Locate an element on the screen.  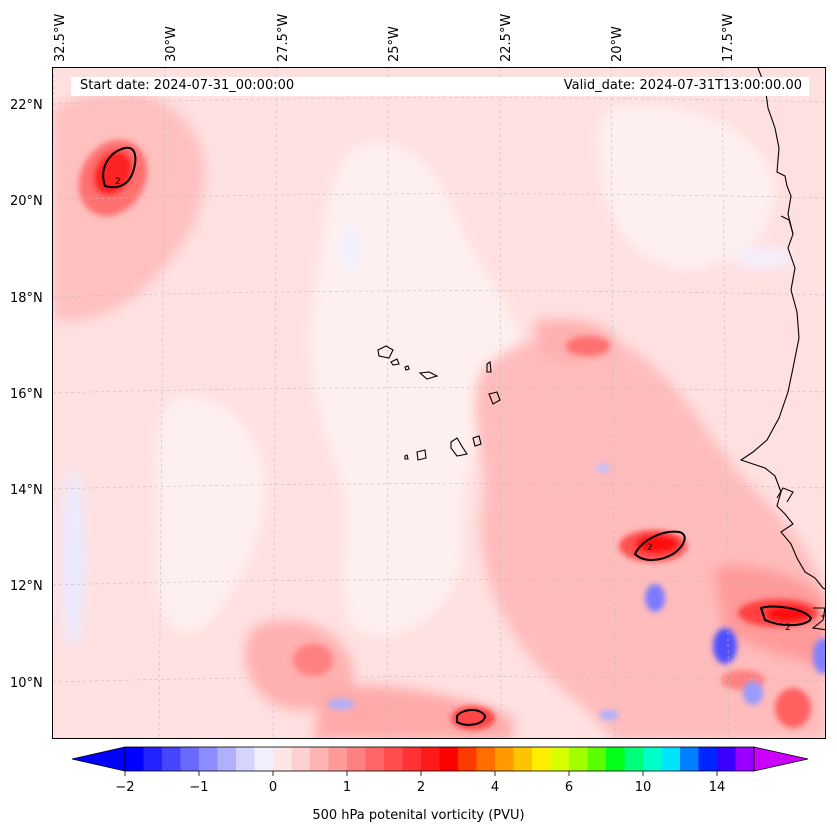
lat-label-12n: 12°N is located at coordinates (26, 586).